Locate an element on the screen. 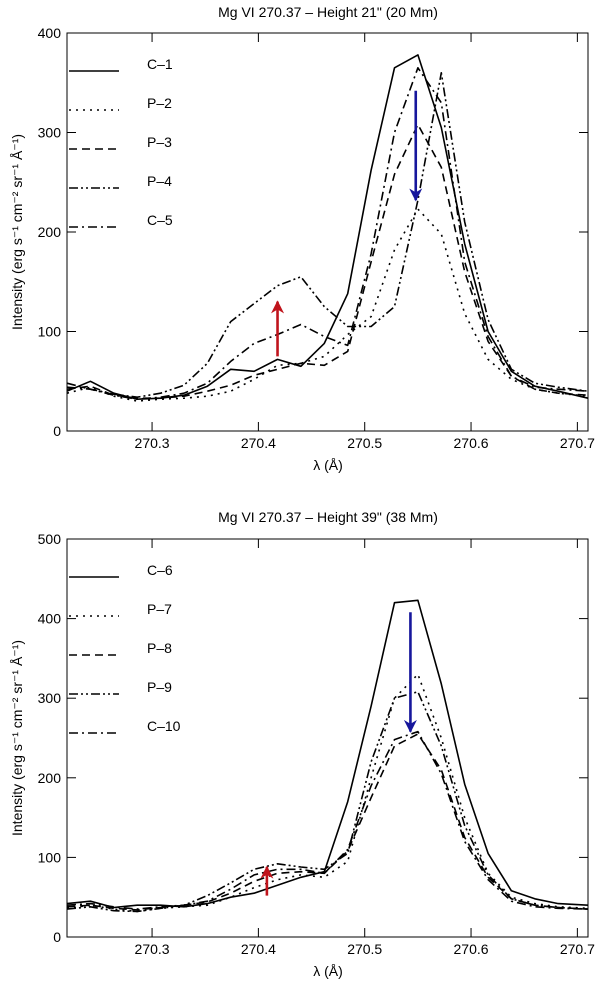 Image resolution: width=600 pixels, height=981 pixels. y-tick-label: 500 is located at coordinates (50, 539).